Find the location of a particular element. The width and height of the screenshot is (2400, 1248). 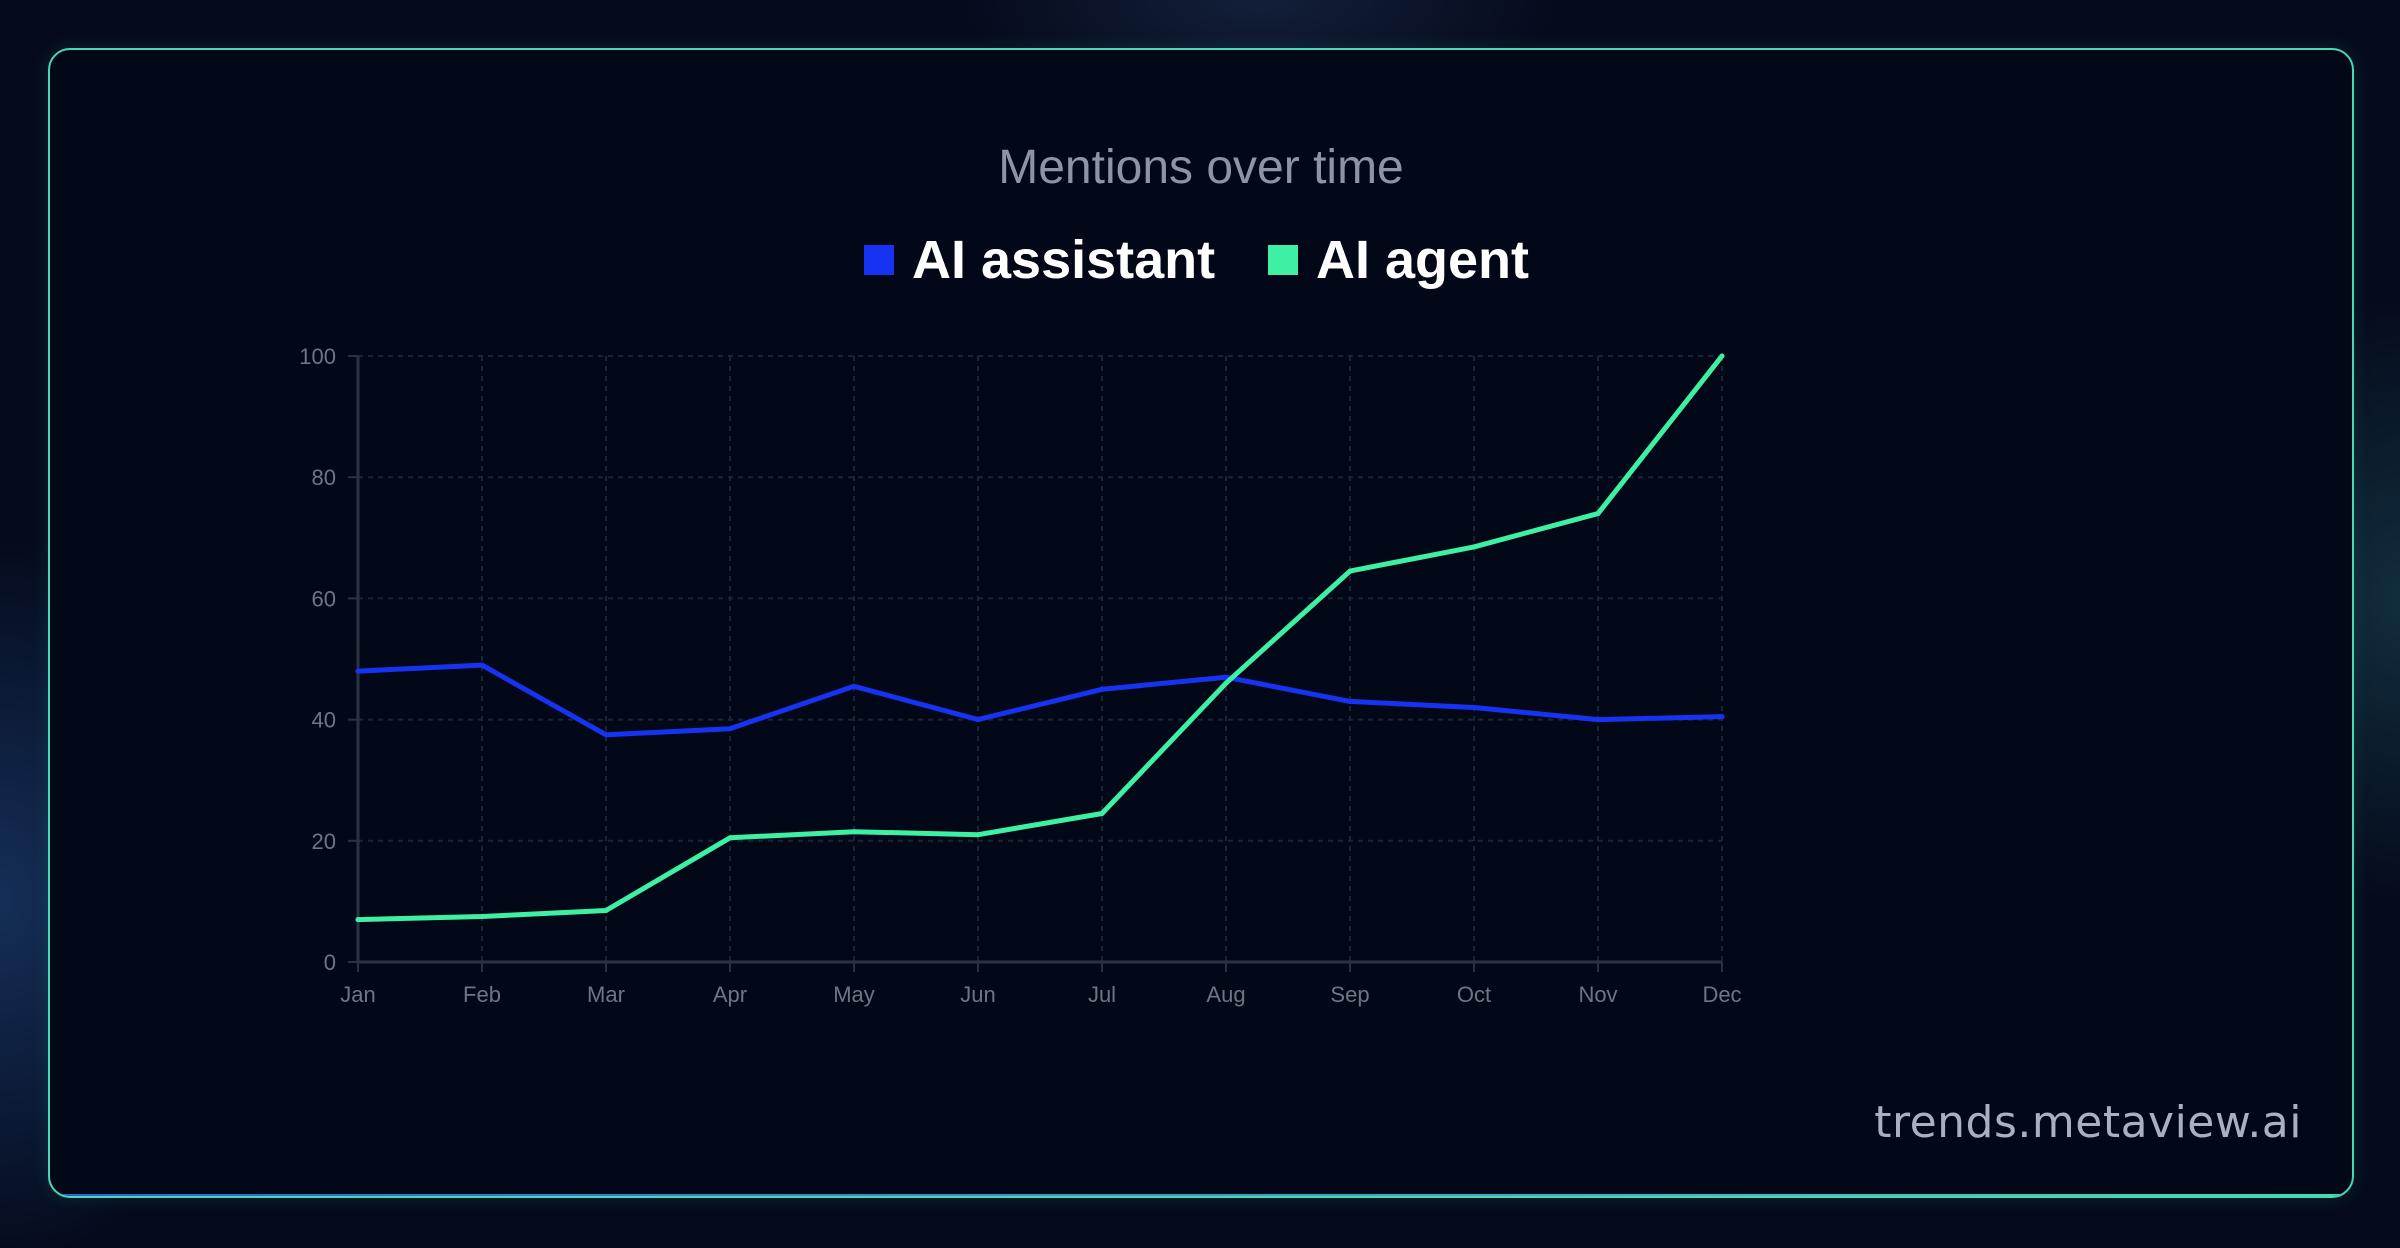

x-tick-label-3: Apr is located at coordinates (730, 994).